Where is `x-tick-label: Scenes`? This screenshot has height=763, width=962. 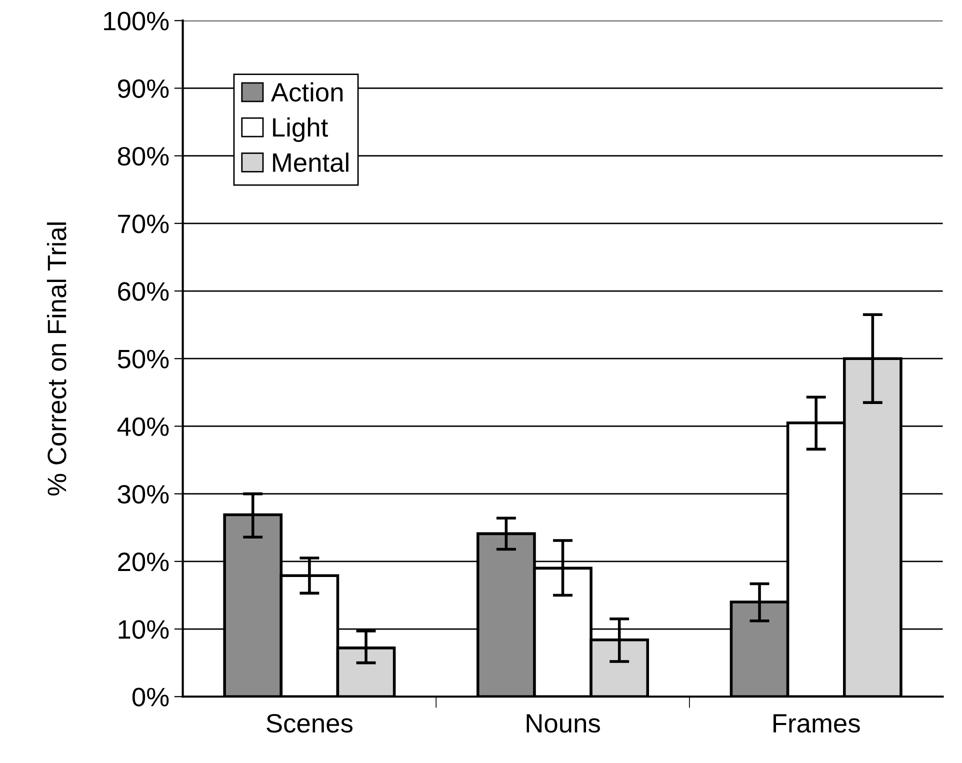 x-tick-label: Scenes is located at coordinates (309, 723).